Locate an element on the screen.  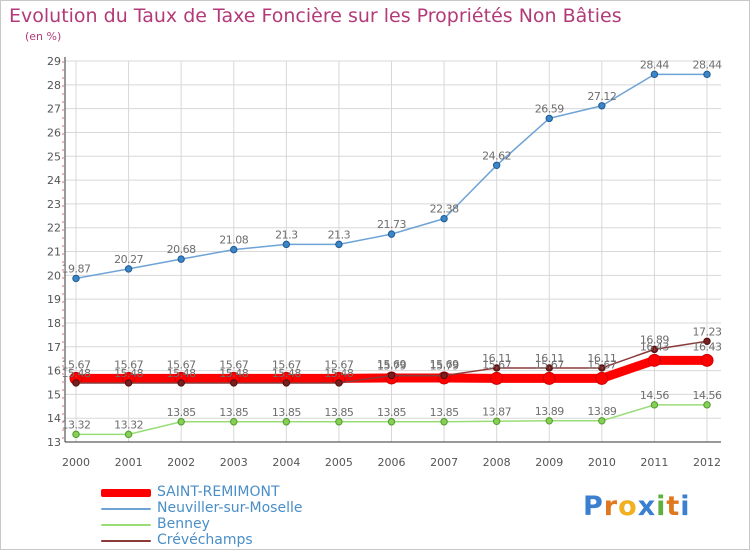
y-tick-label: 24 is located at coordinates (54, 180).